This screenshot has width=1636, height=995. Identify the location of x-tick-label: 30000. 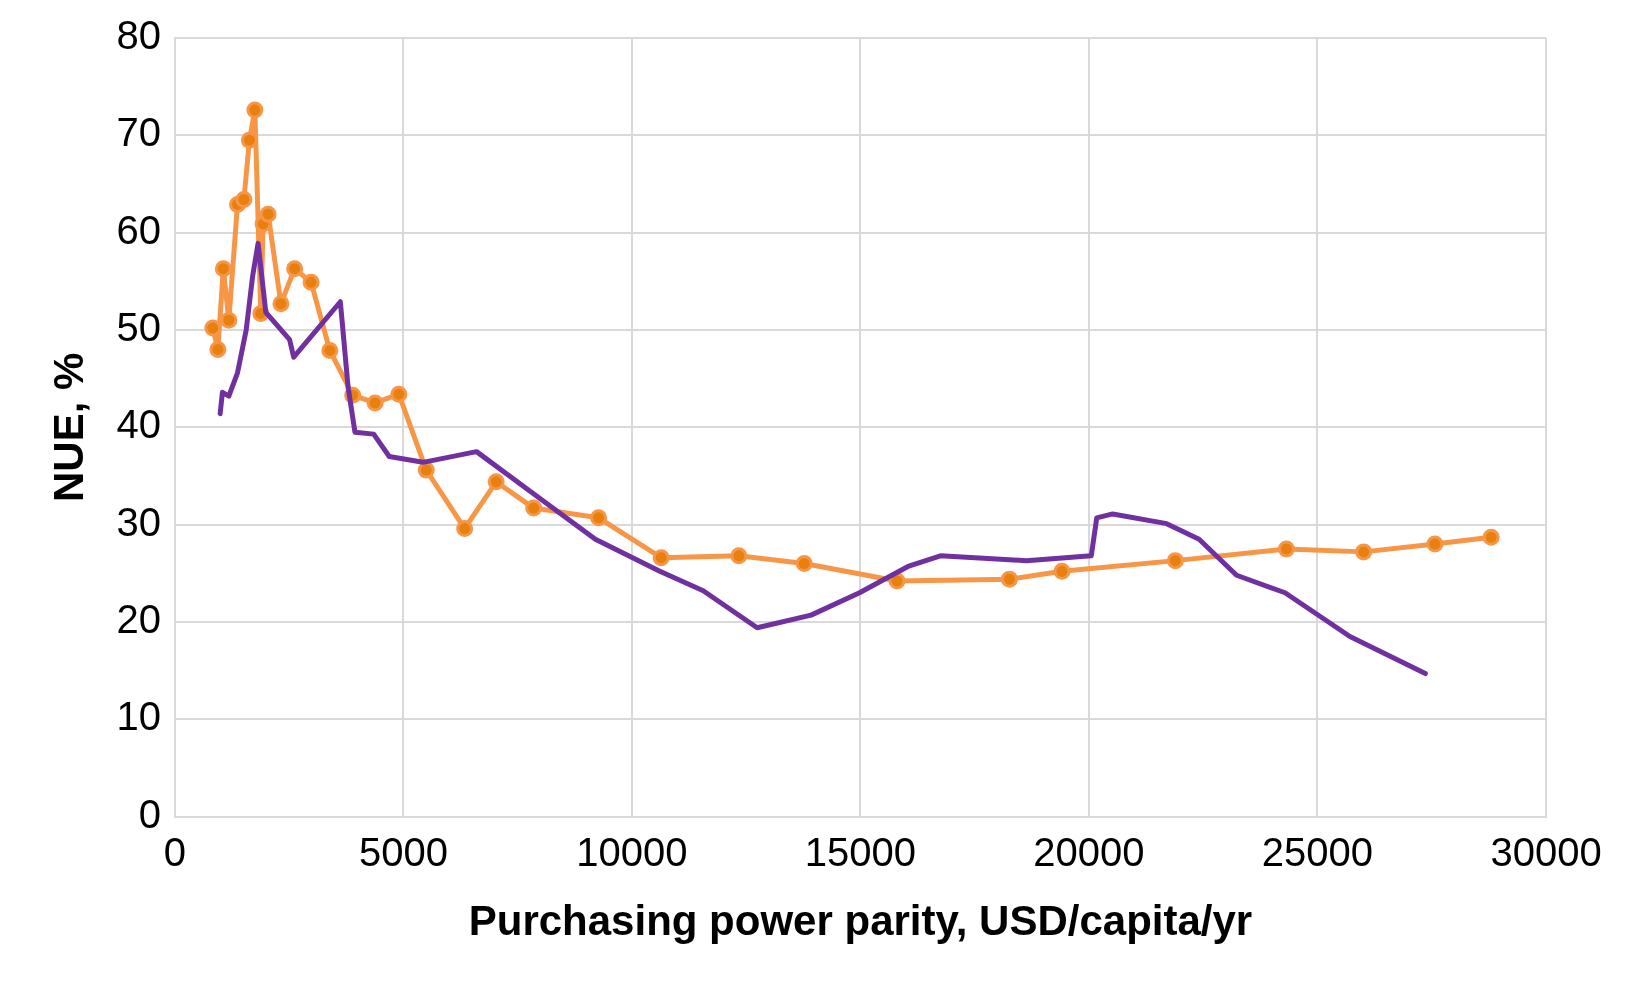
(1546, 851).